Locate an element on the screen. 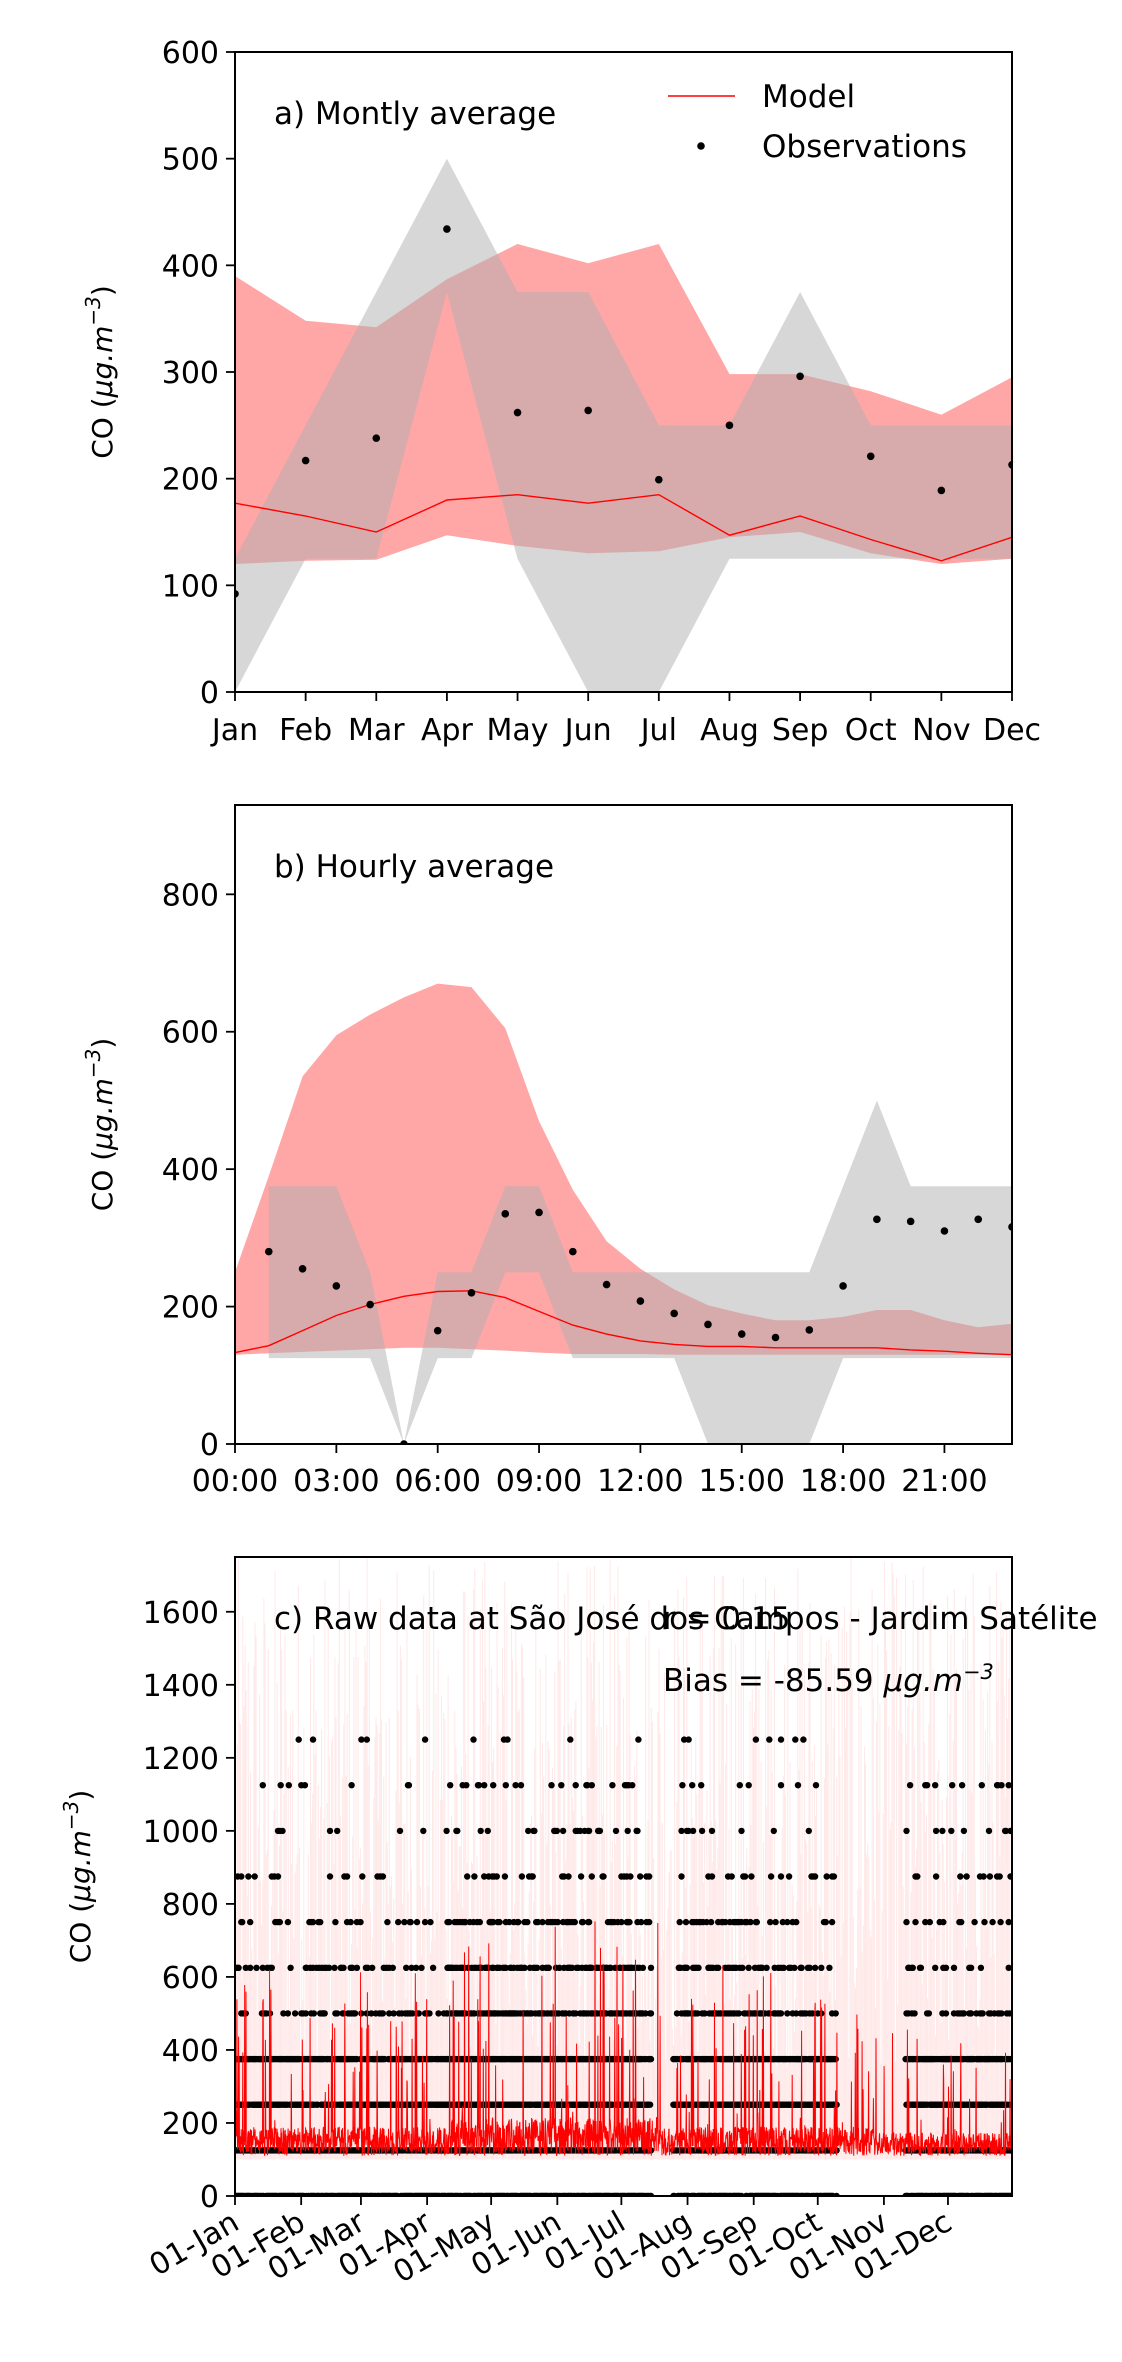  y-tick-label: 500 is located at coordinates (190, 160).